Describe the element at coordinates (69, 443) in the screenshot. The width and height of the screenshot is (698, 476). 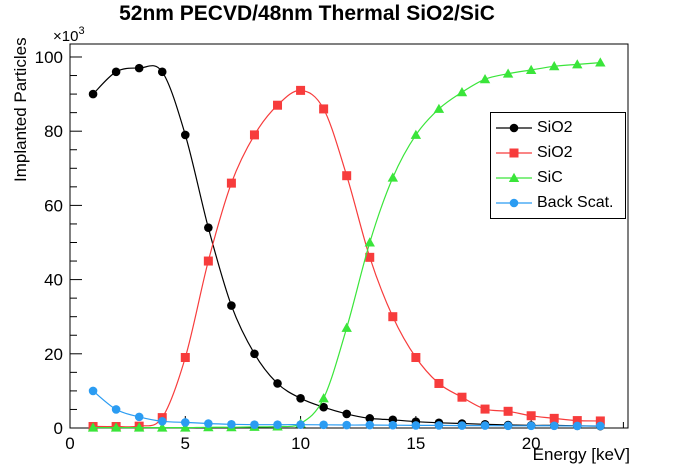
I see `x-tick-label: 0` at that location.